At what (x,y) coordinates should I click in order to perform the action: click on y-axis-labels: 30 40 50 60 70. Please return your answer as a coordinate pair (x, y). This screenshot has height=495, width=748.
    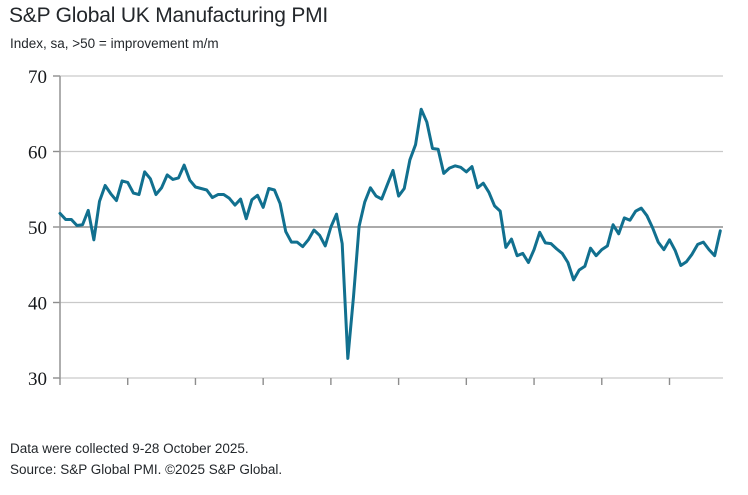
    Looking at the image, I should click on (37, 228).